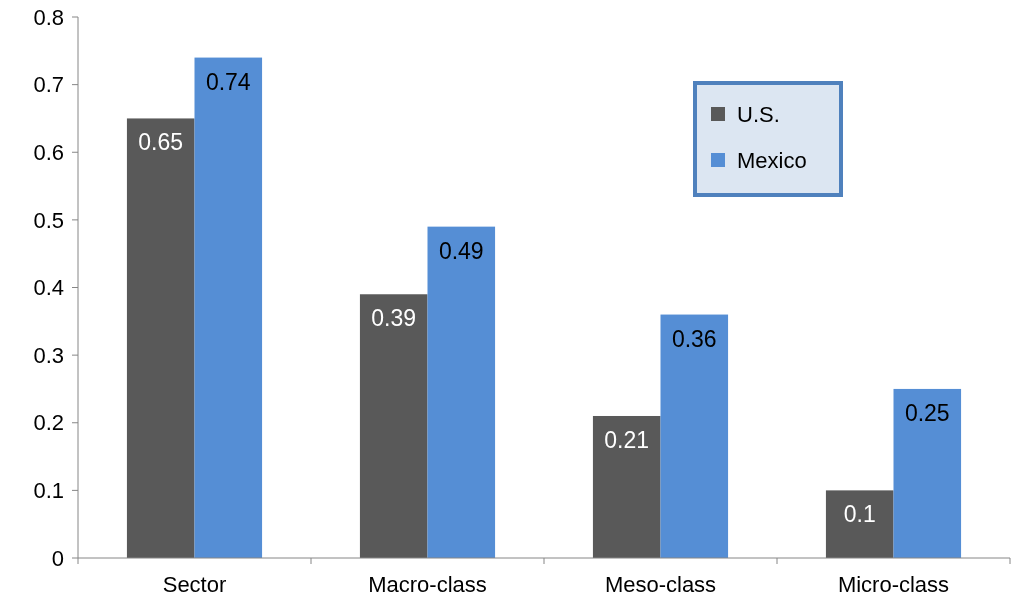 The image size is (1016, 613). I want to click on y-tick-label: 0.1, so click(48, 491).